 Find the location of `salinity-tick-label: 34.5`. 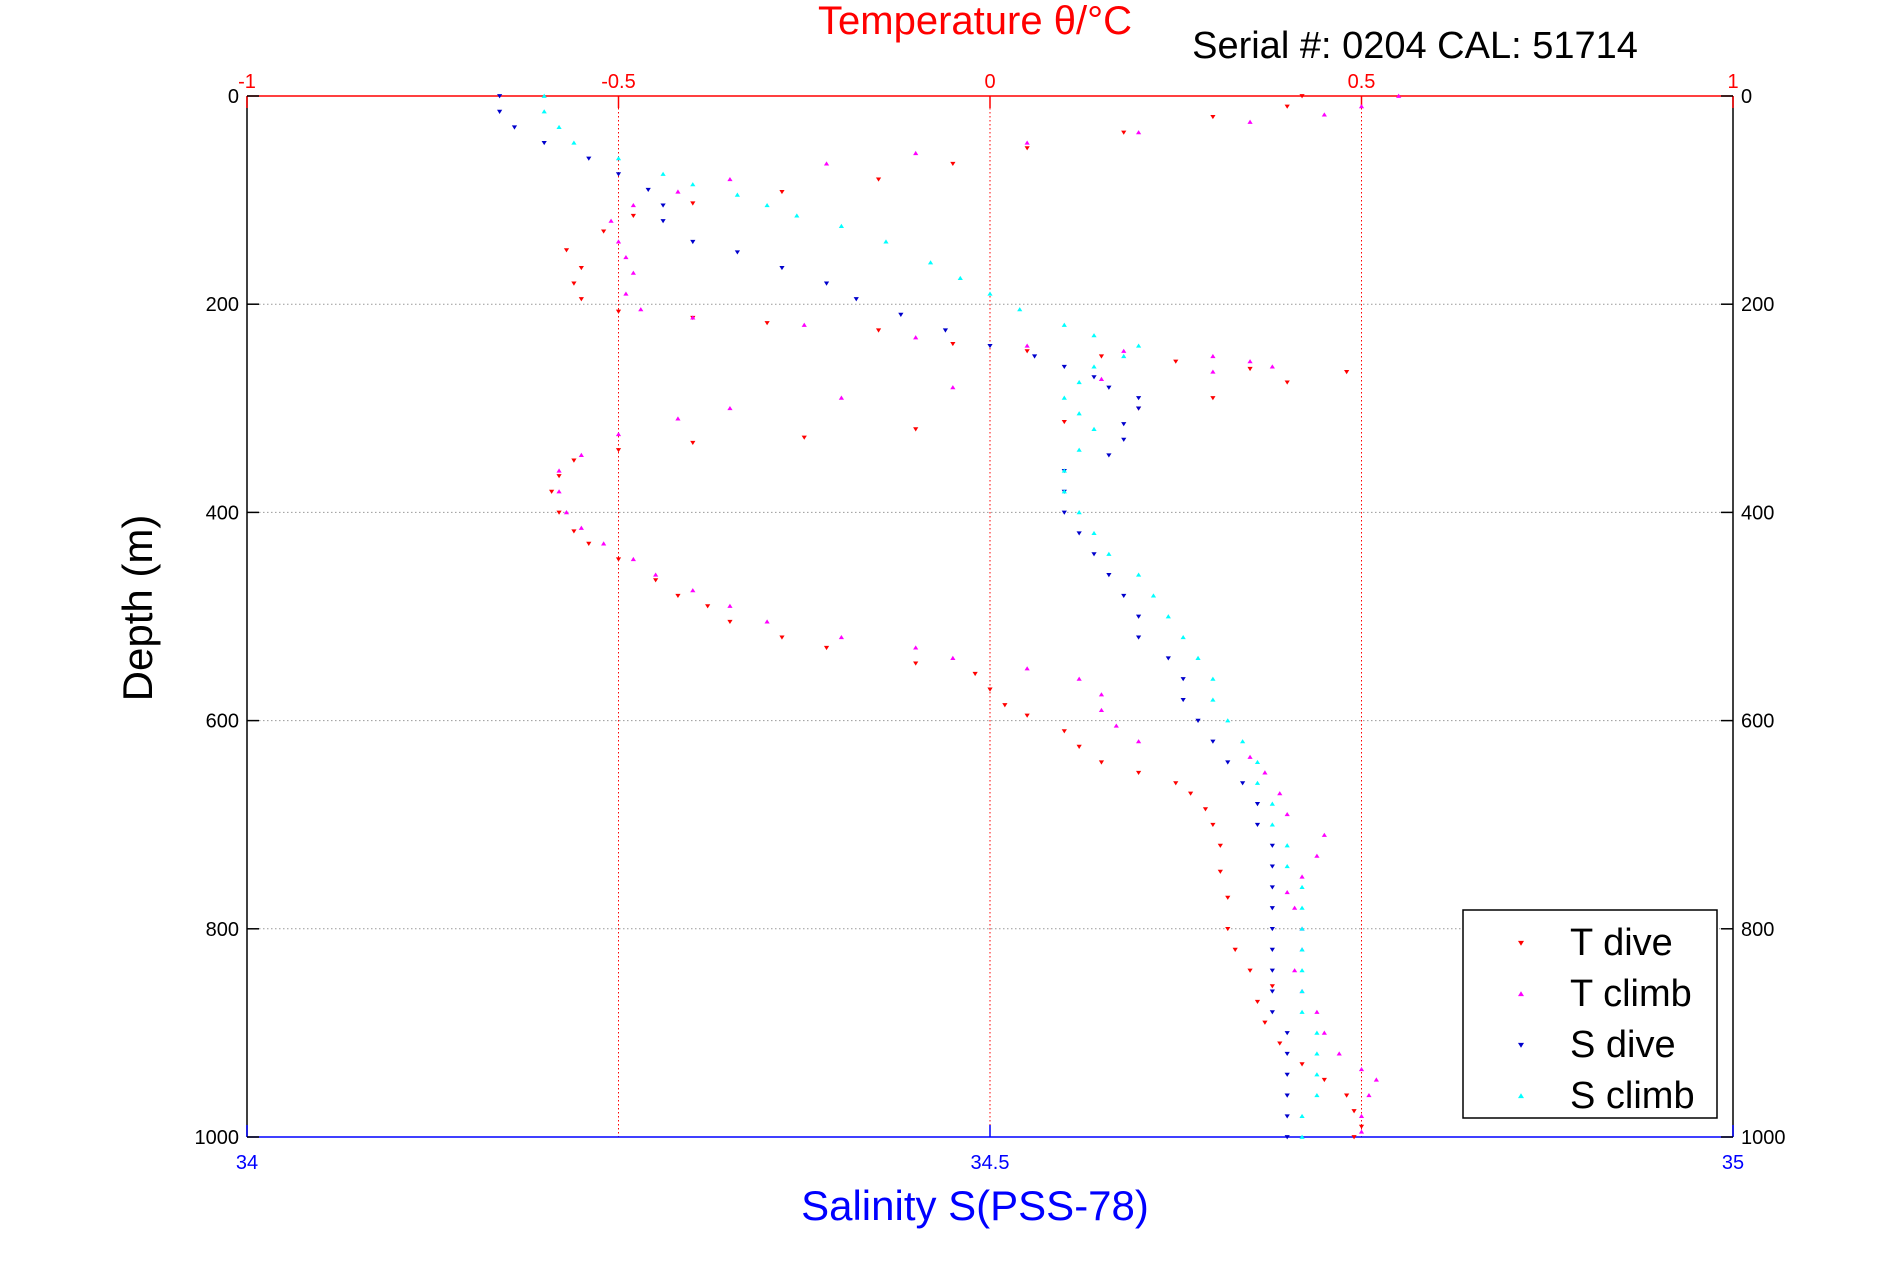

salinity-tick-label: 34.5 is located at coordinates (990, 1163).